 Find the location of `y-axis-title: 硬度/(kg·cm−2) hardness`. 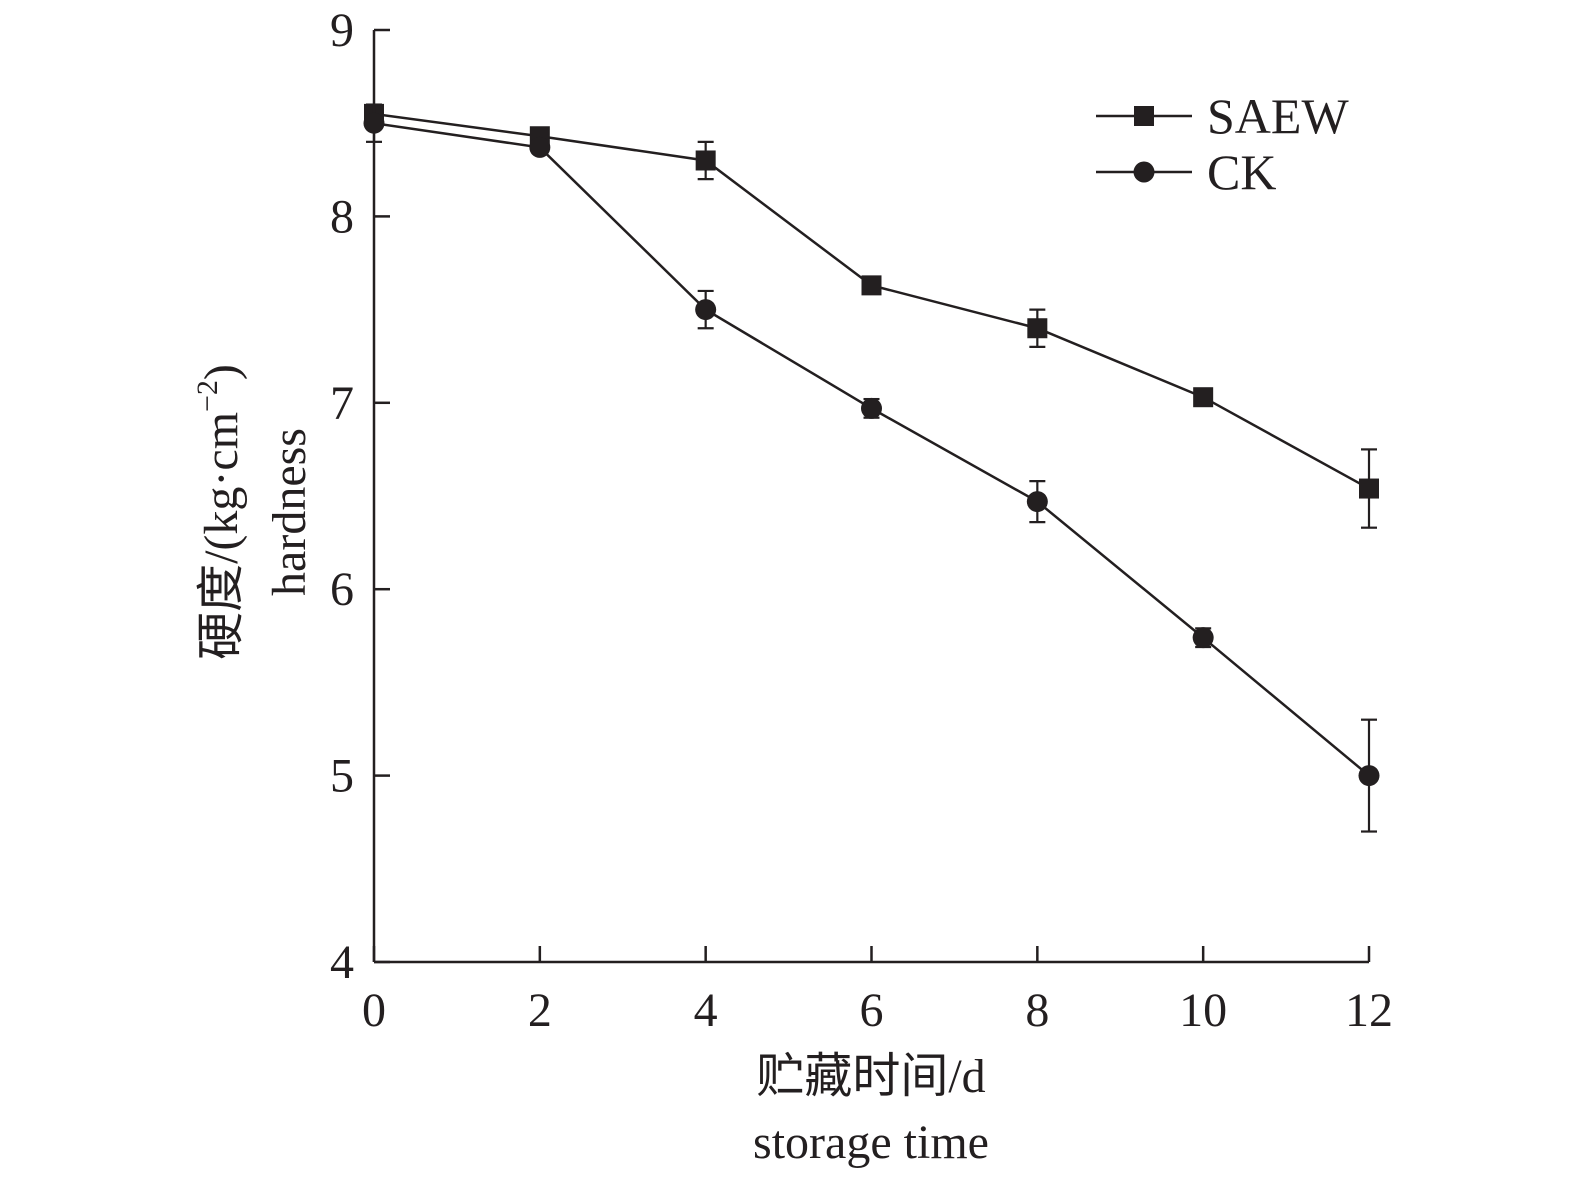

y-axis-title: 硬度/(kg·cm−2) hardness is located at coordinates (253, 512).